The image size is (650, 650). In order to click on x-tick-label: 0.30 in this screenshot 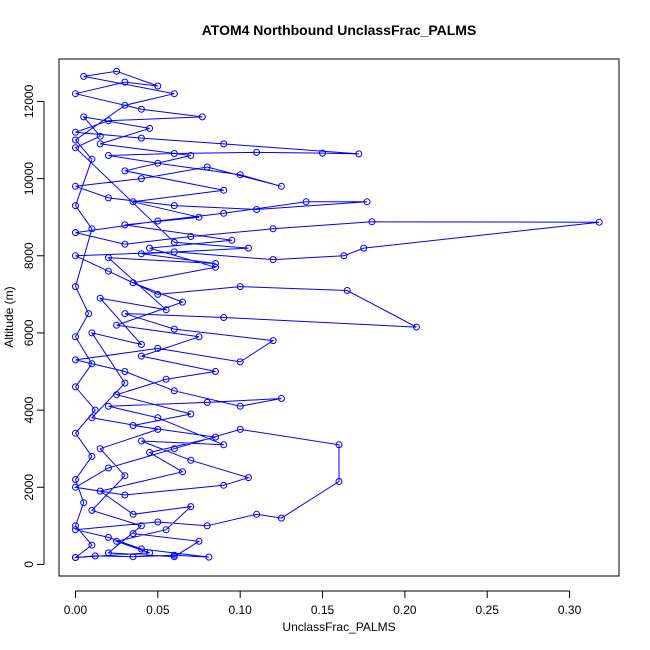, I will do `click(570, 610)`.